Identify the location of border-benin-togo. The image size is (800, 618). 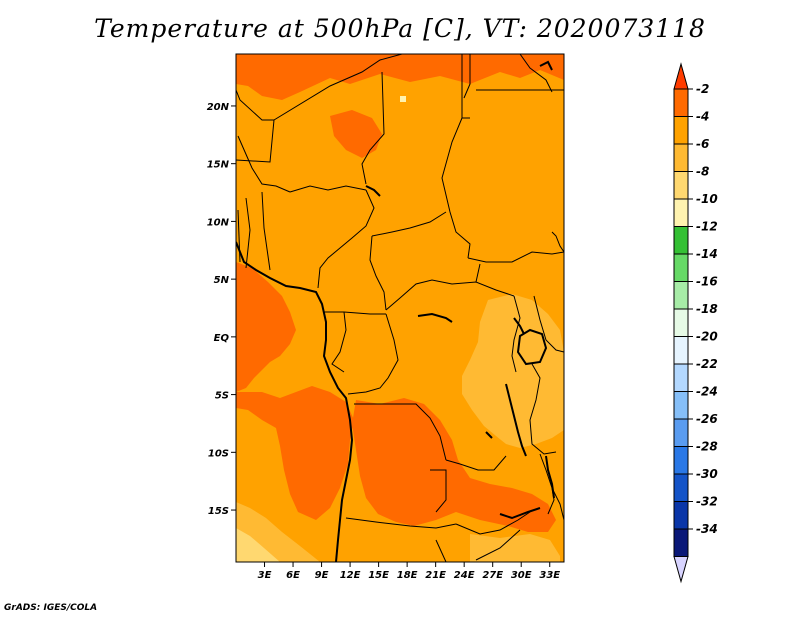
(248, 233).